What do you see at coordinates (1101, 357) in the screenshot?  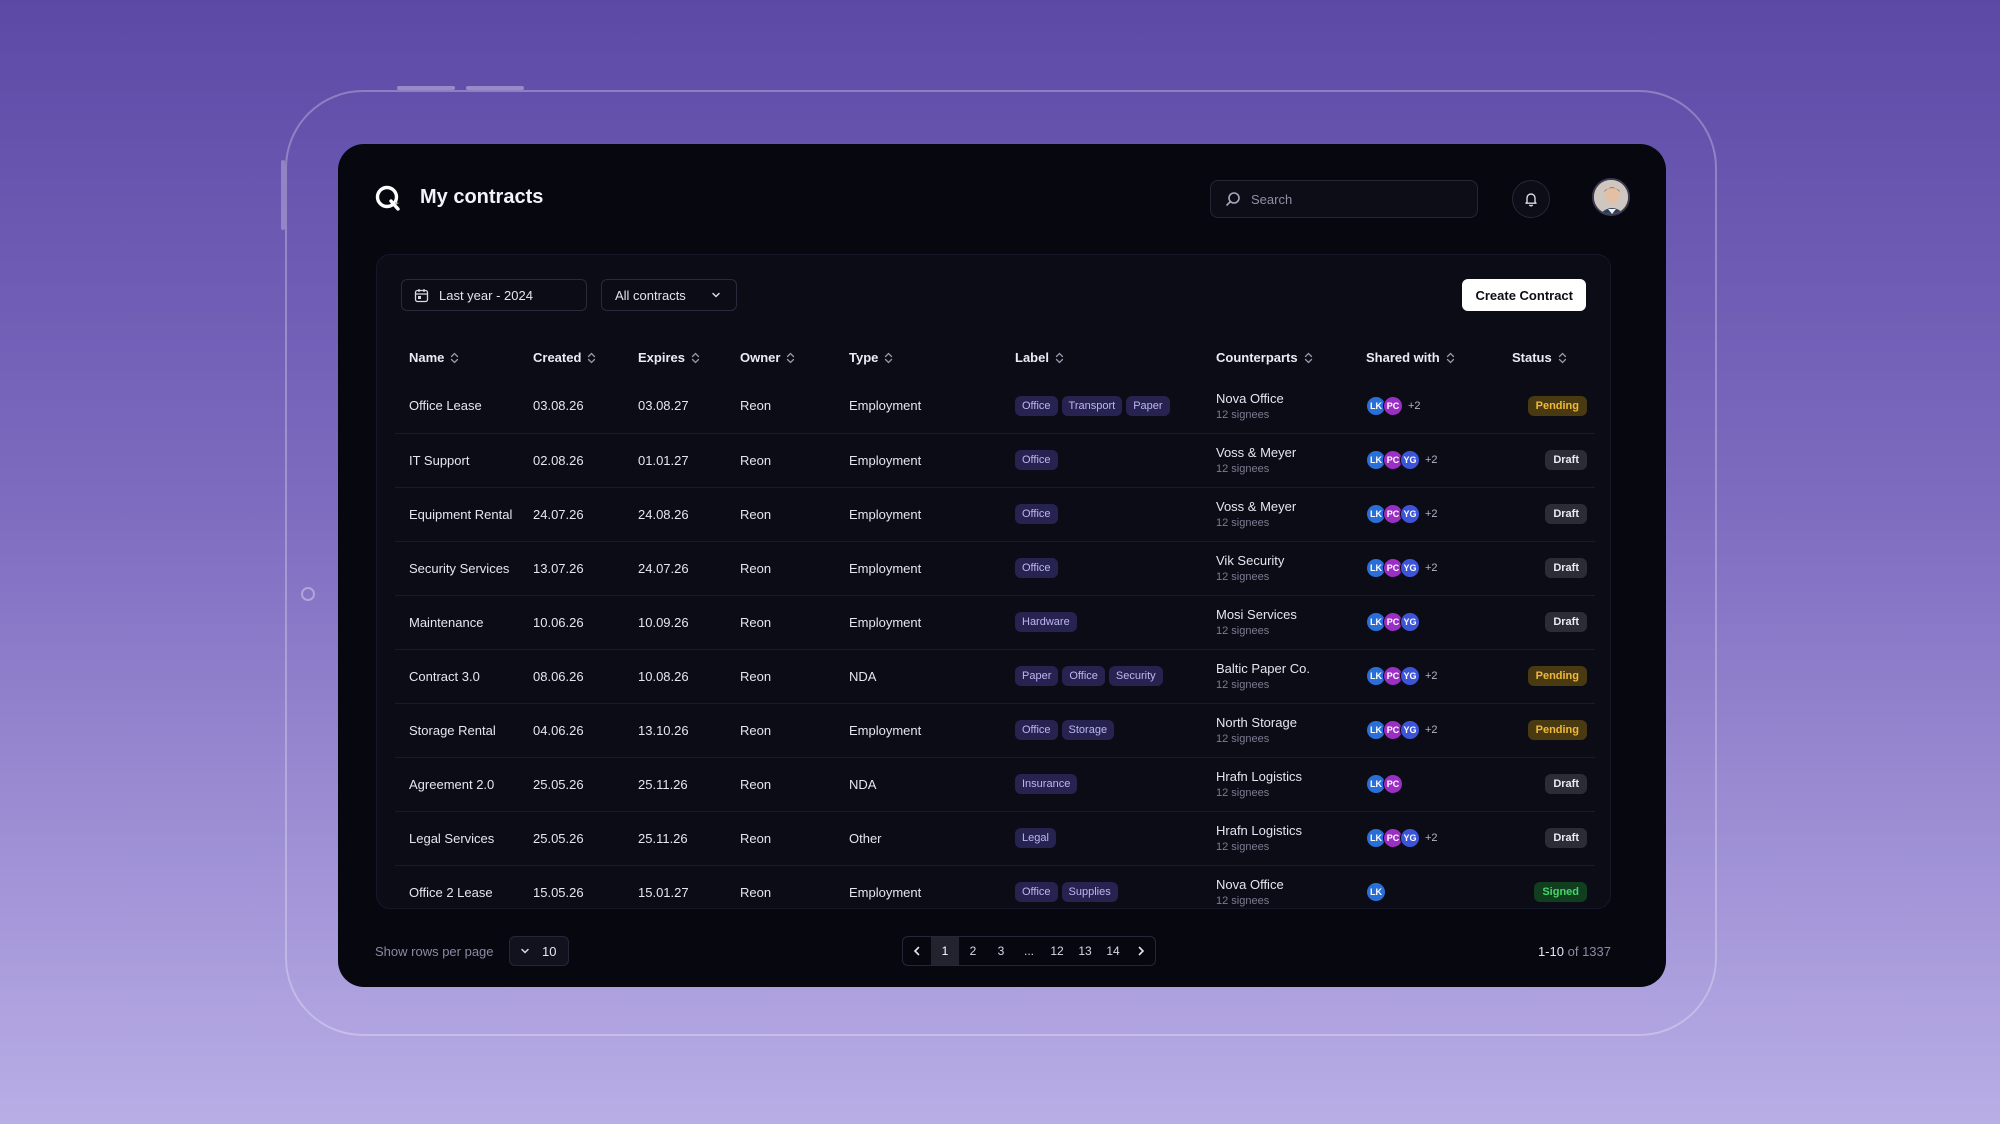 I see `column-header-label: Label` at bounding box center [1101, 357].